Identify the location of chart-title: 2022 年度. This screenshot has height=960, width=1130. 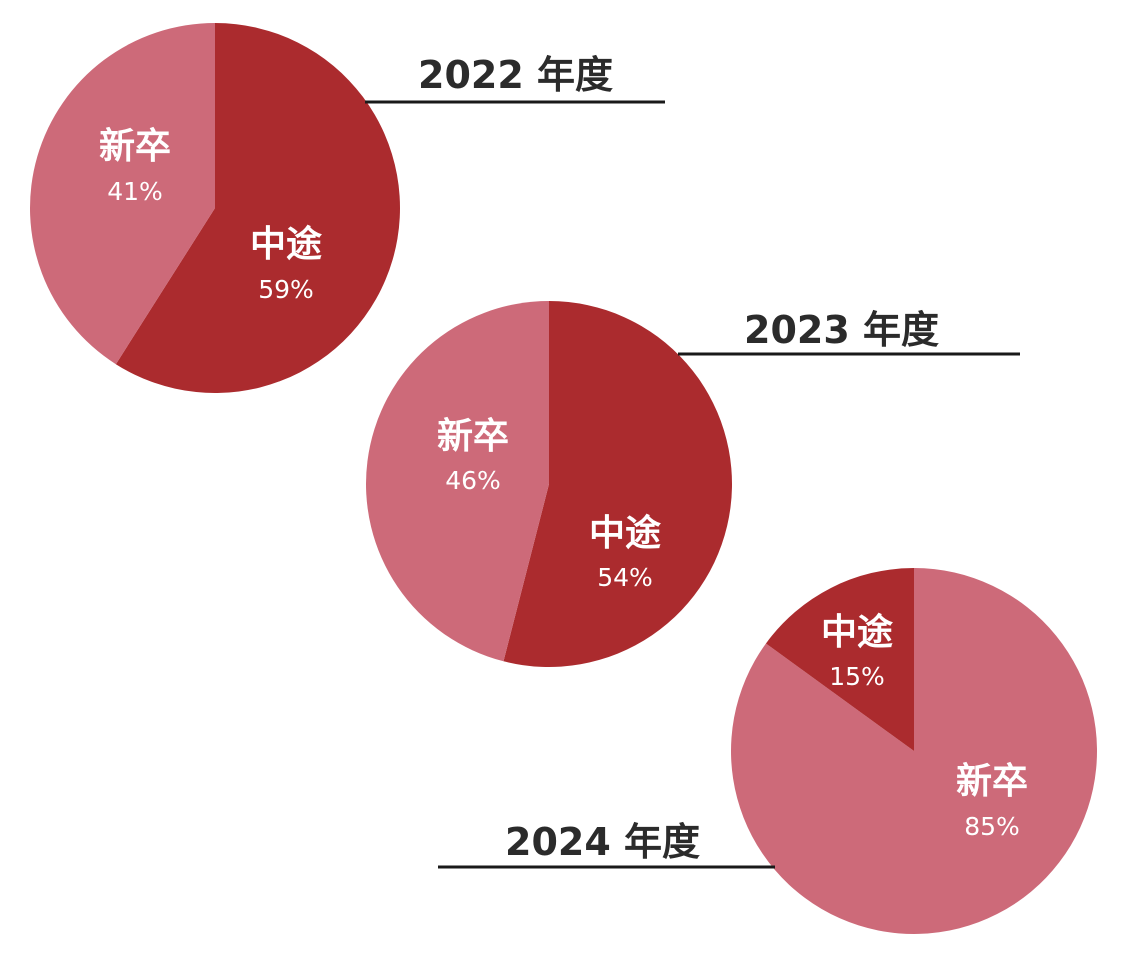
(515, 75).